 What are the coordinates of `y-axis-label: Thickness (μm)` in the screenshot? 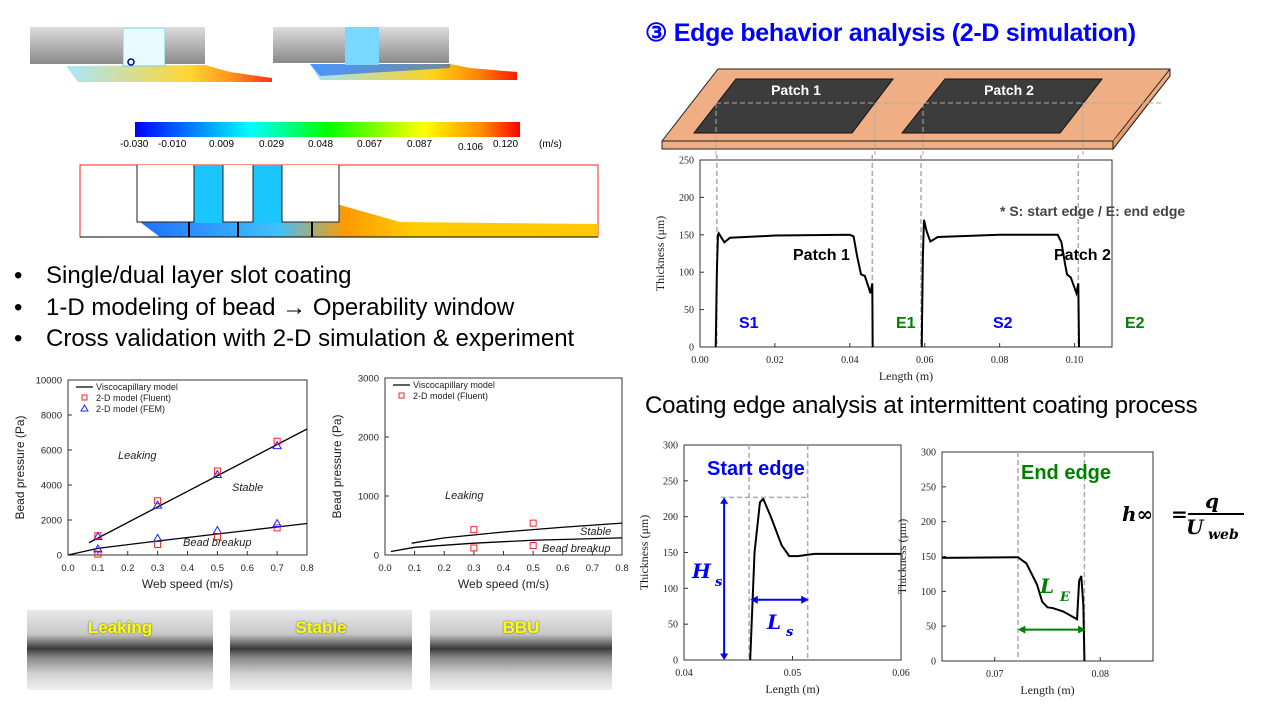 It's located at (660, 253).